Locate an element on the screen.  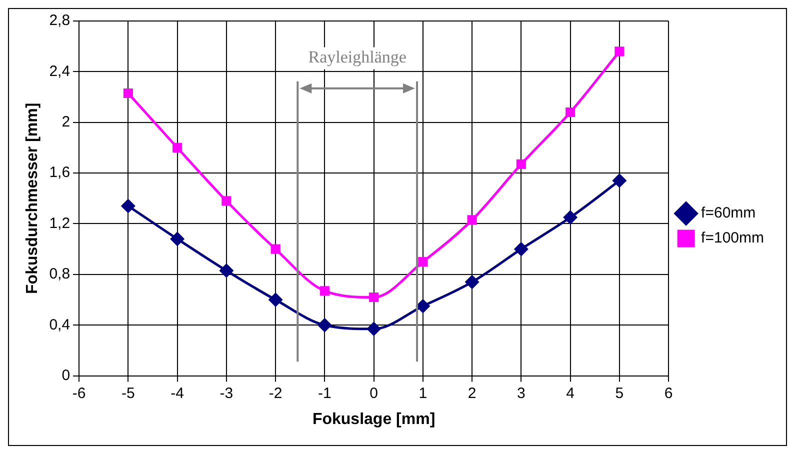
y-tick-label: 0 is located at coordinates (66, 375).